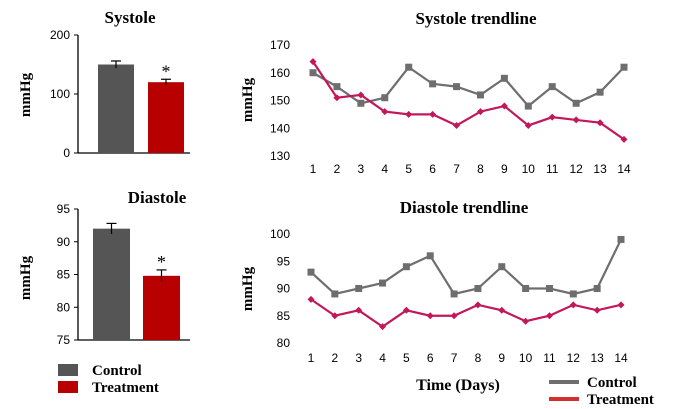  Describe the element at coordinates (337, 169) in the screenshot. I see `x-tick-label: 2` at that location.